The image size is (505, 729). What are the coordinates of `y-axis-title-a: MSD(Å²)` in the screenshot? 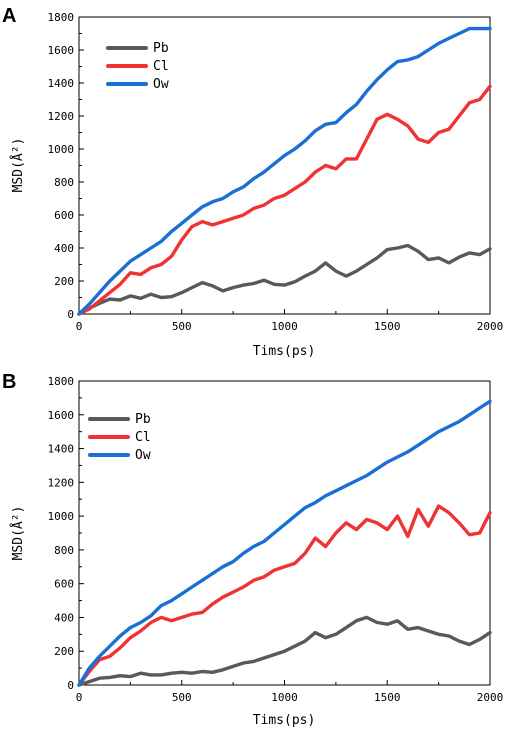 It's located at (18, 165).